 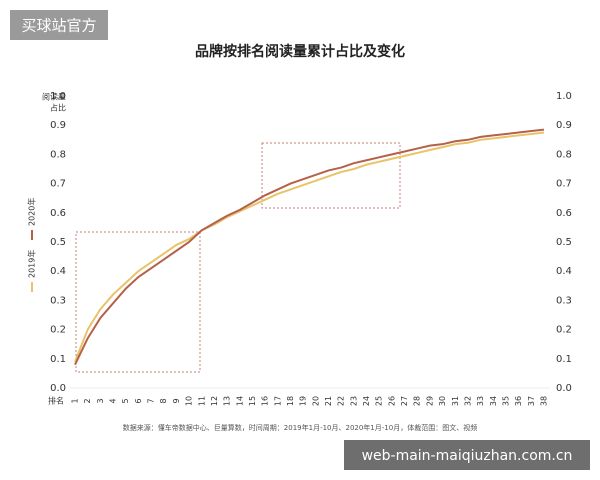 What do you see at coordinates (252, 401) in the screenshot?
I see `x-tick-label: 15` at bounding box center [252, 401].